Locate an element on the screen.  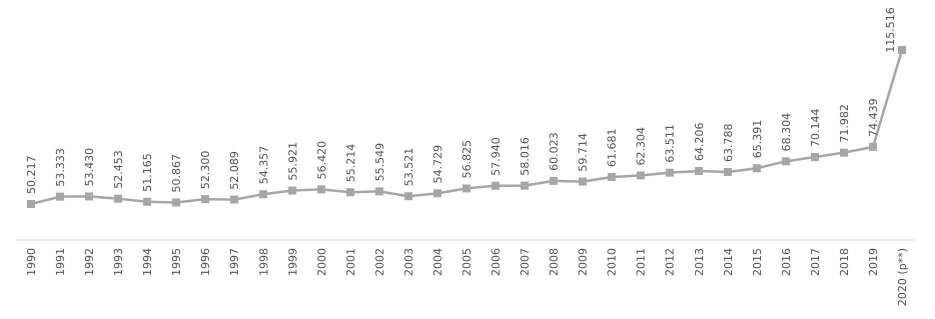
x-tick-label: 2020 (p**) is located at coordinates (902, 277).